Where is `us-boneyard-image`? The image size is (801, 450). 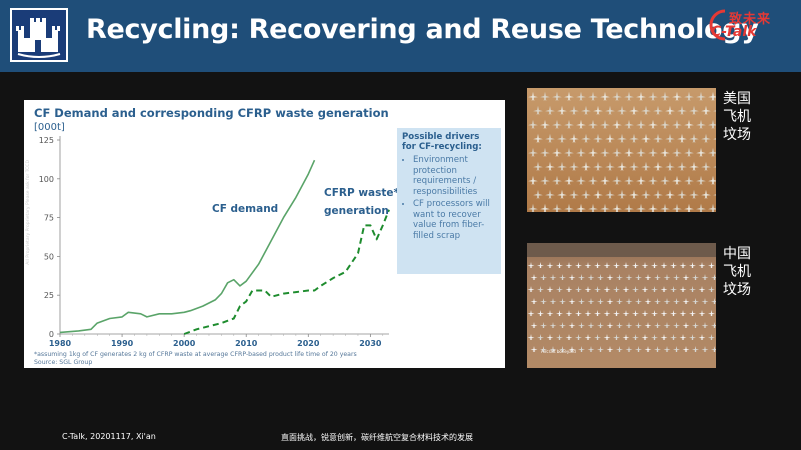 us-boneyard-image is located at coordinates (621, 150).